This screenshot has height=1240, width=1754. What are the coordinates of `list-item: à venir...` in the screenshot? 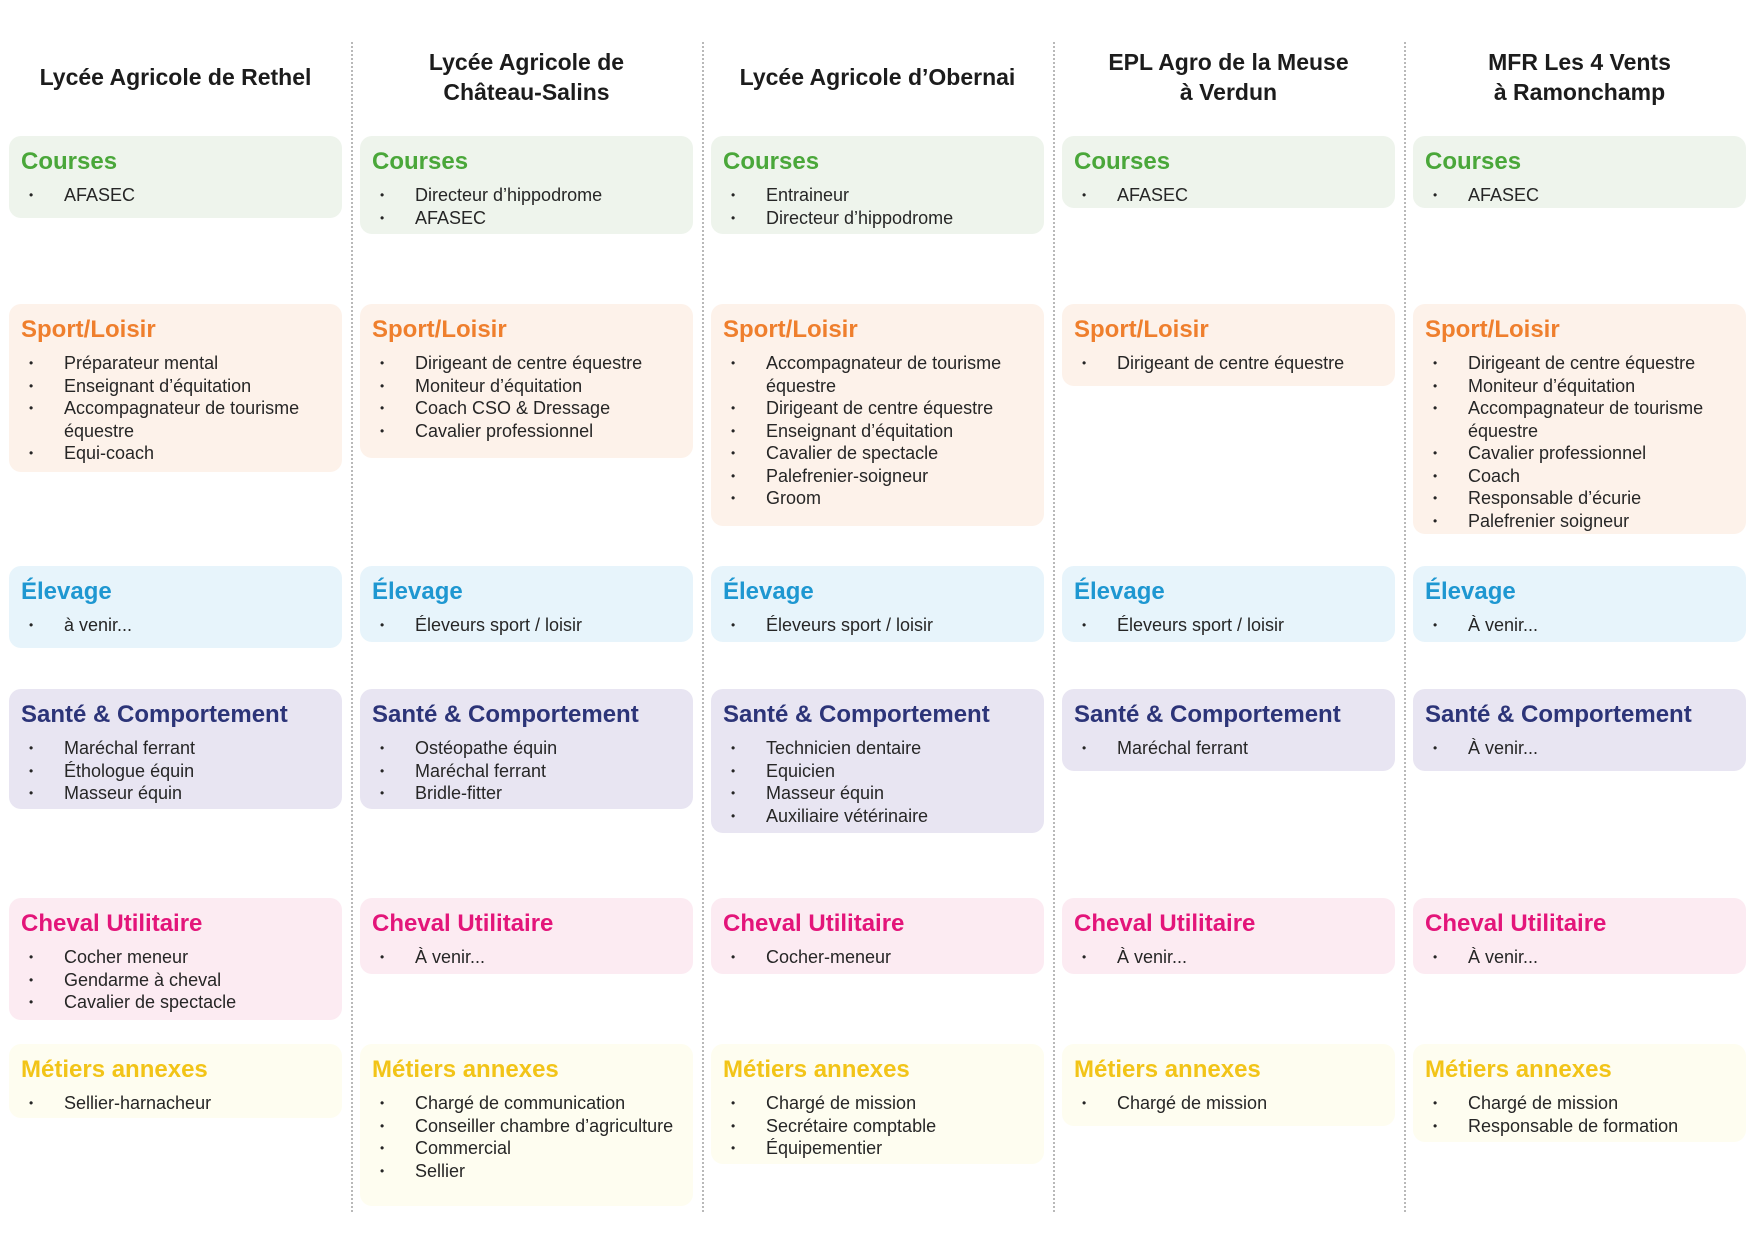 It's located at (179, 625).